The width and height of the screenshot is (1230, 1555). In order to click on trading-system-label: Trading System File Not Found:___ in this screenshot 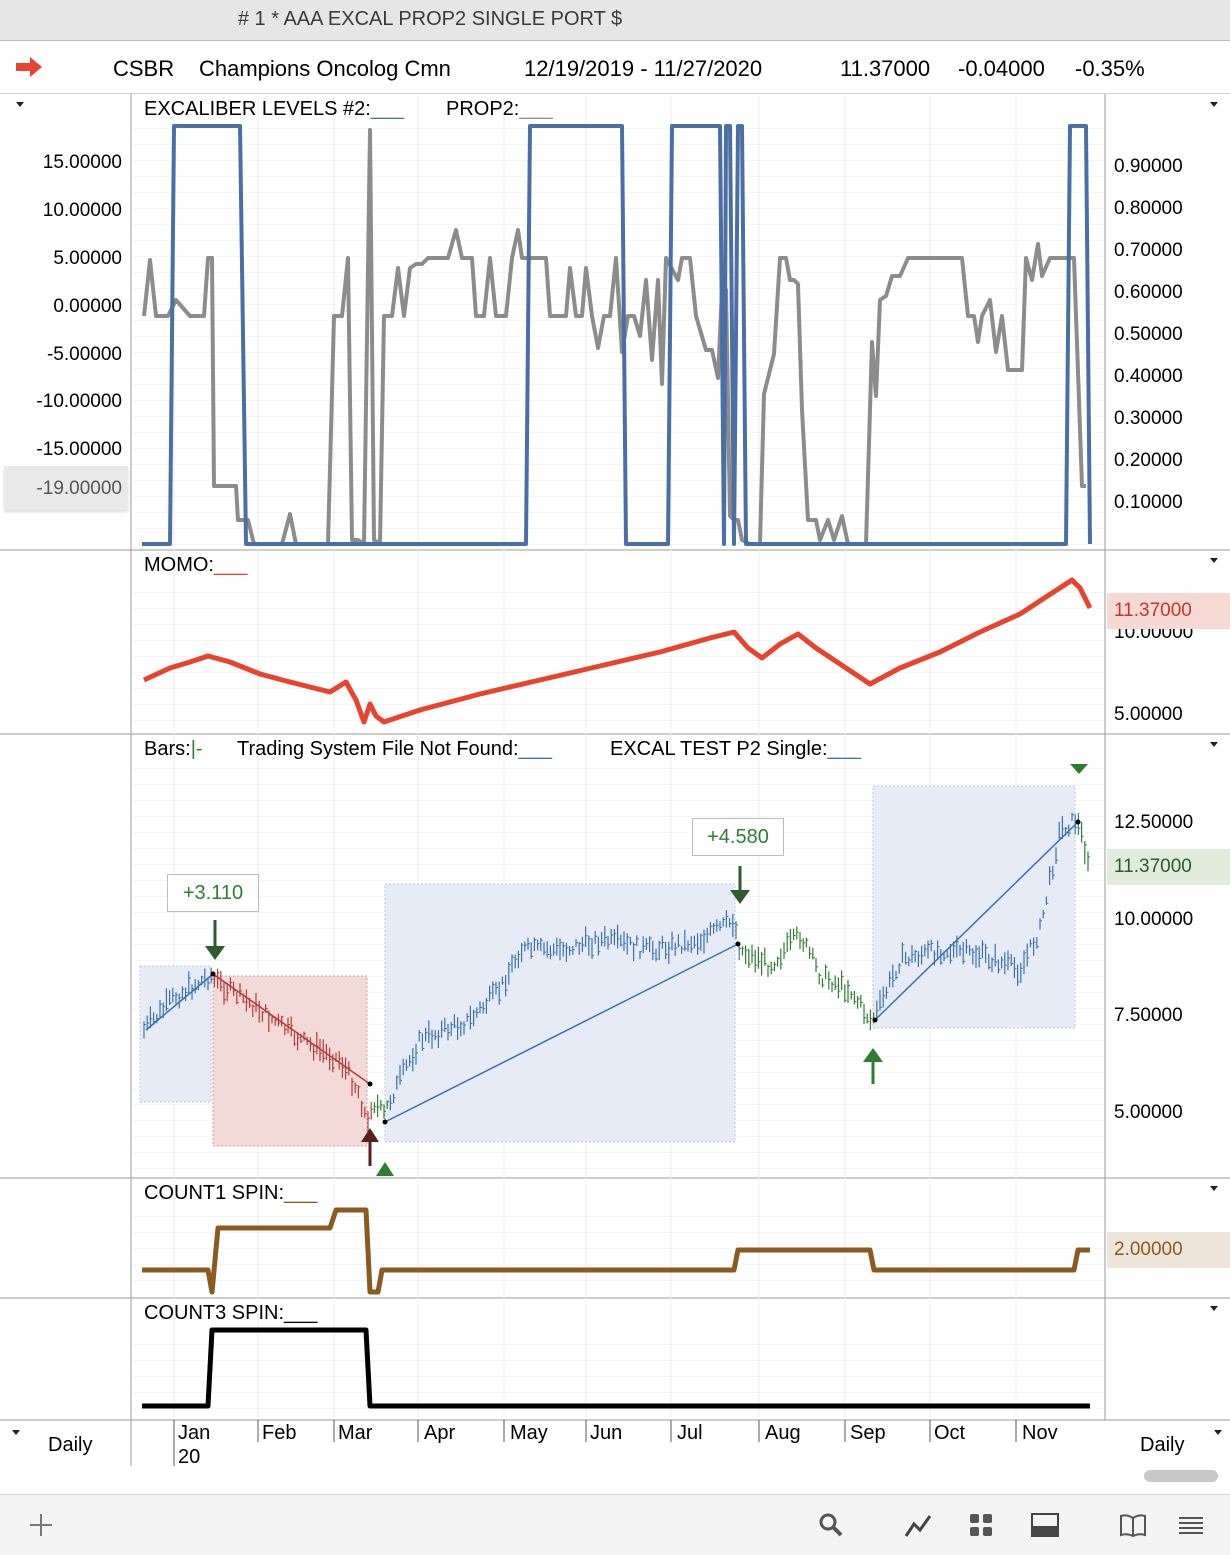, I will do `click(394, 749)`.